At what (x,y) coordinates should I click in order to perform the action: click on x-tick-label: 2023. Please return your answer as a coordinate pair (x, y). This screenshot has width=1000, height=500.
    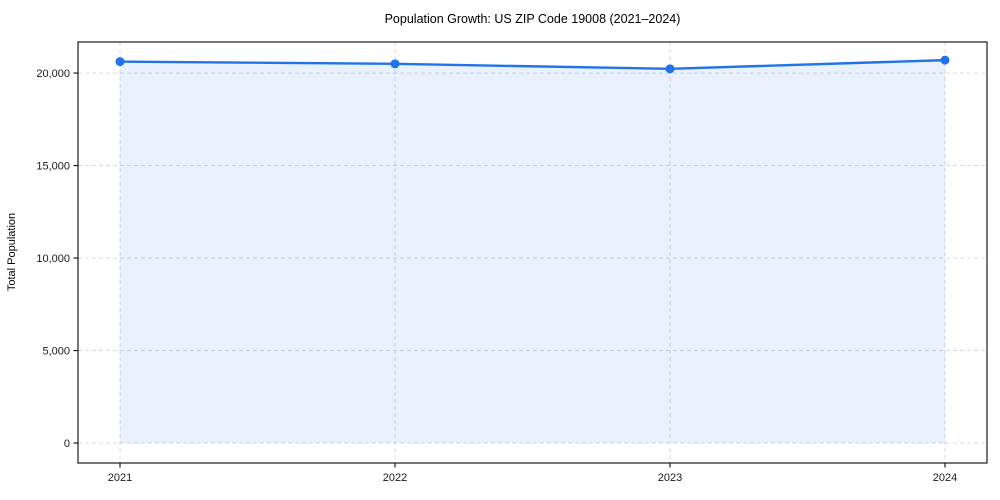
    Looking at the image, I should click on (670, 478).